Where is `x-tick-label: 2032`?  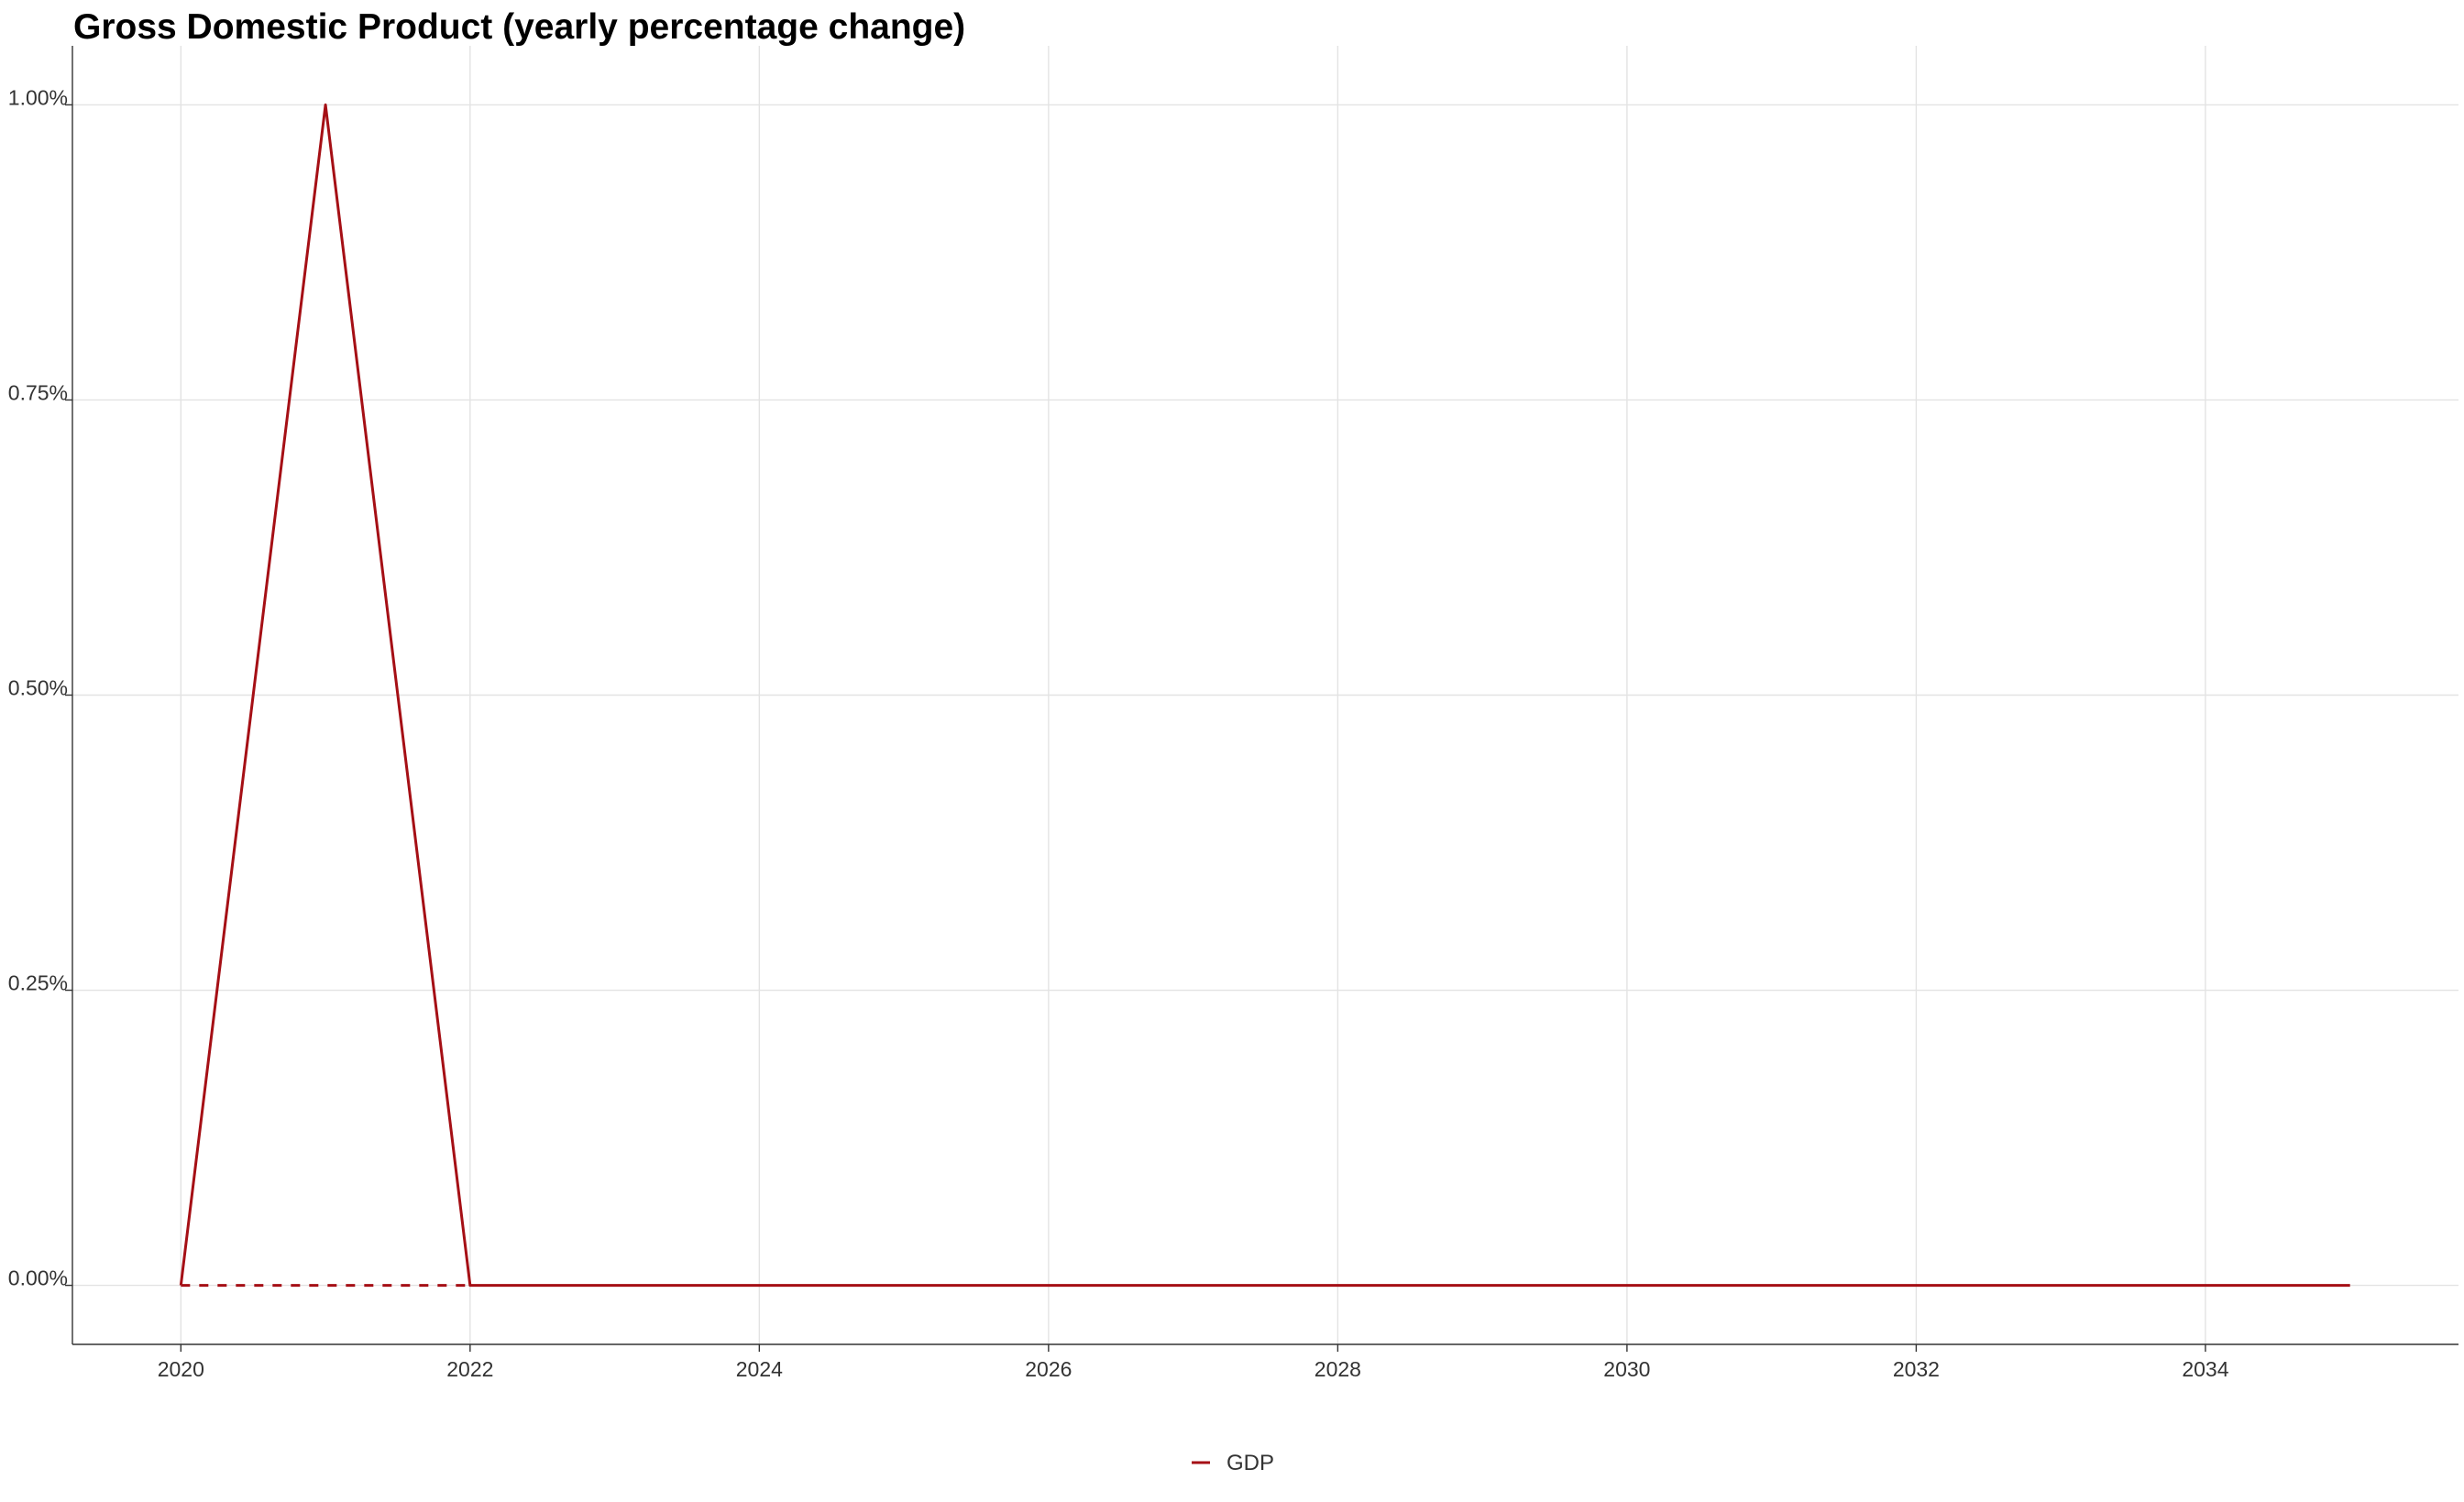 x-tick-label: 2032 is located at coordinates (1916, 1369).